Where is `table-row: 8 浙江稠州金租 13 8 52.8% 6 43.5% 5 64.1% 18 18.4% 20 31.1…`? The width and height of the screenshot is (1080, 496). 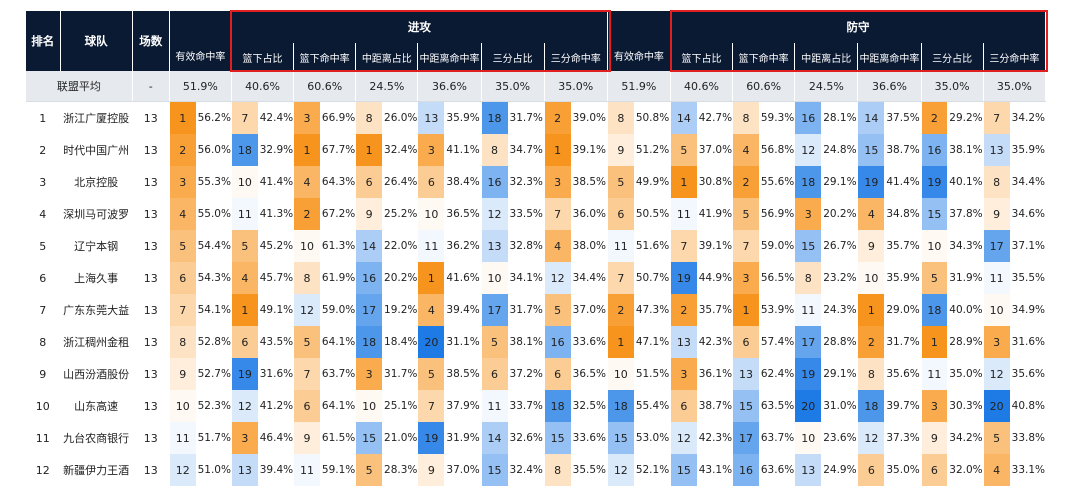 table-row: 8 浙江稠州金租 13 8 52.8% 6 43.5% 5 64.1% 18 18.4% 20 31.1… is located at coordinates (536, 342).